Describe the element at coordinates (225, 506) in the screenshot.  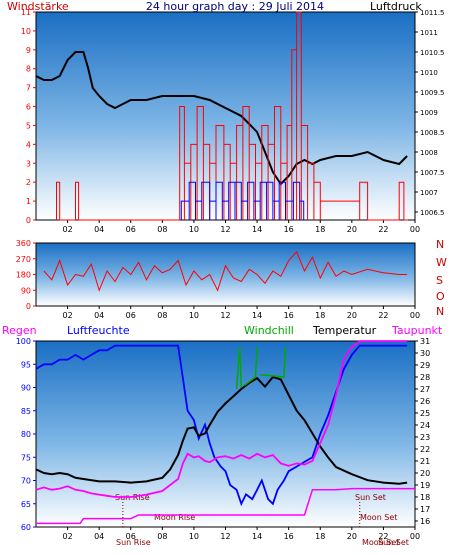
I see `series-regen` at that location.